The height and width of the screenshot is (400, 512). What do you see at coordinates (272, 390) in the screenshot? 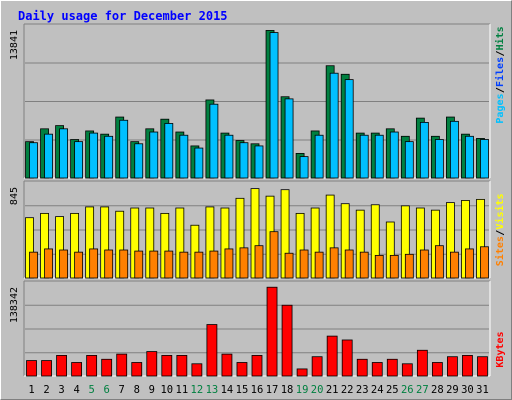
I see `x-tick-label-day-17: 17` at bounding box center [272, 390].